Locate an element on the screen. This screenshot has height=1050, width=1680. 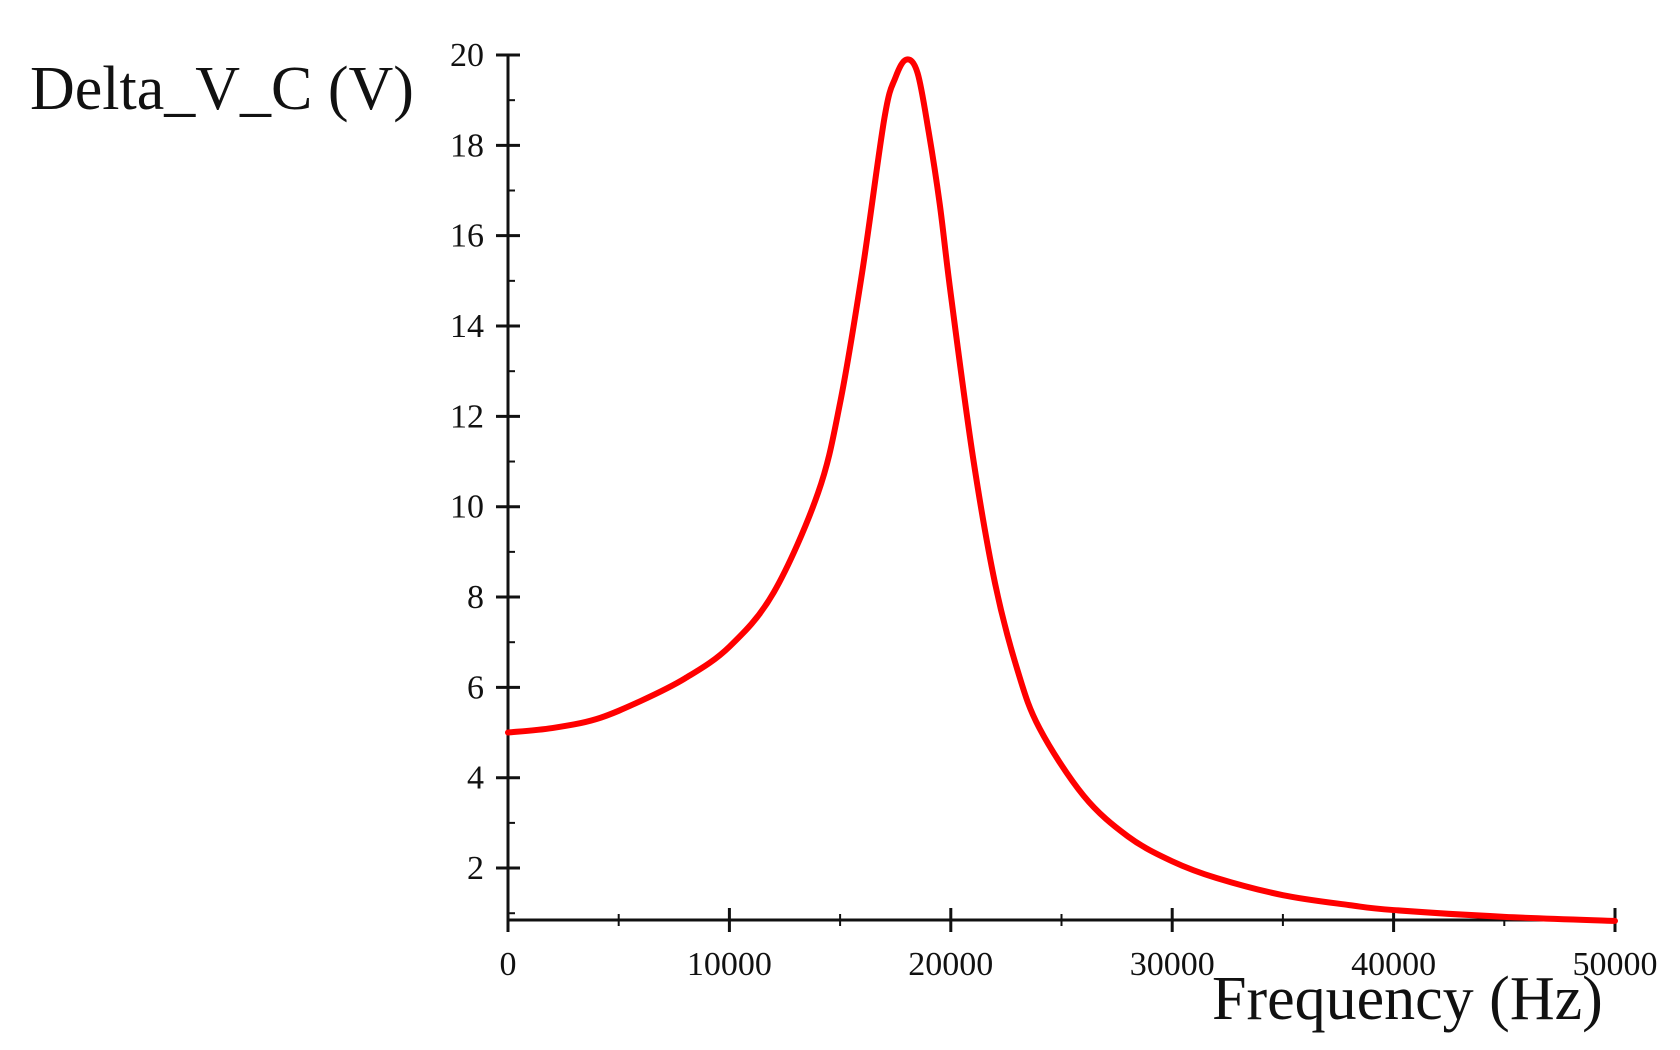
x-tick-label: 50000 is located at coordinates (1615, 964).